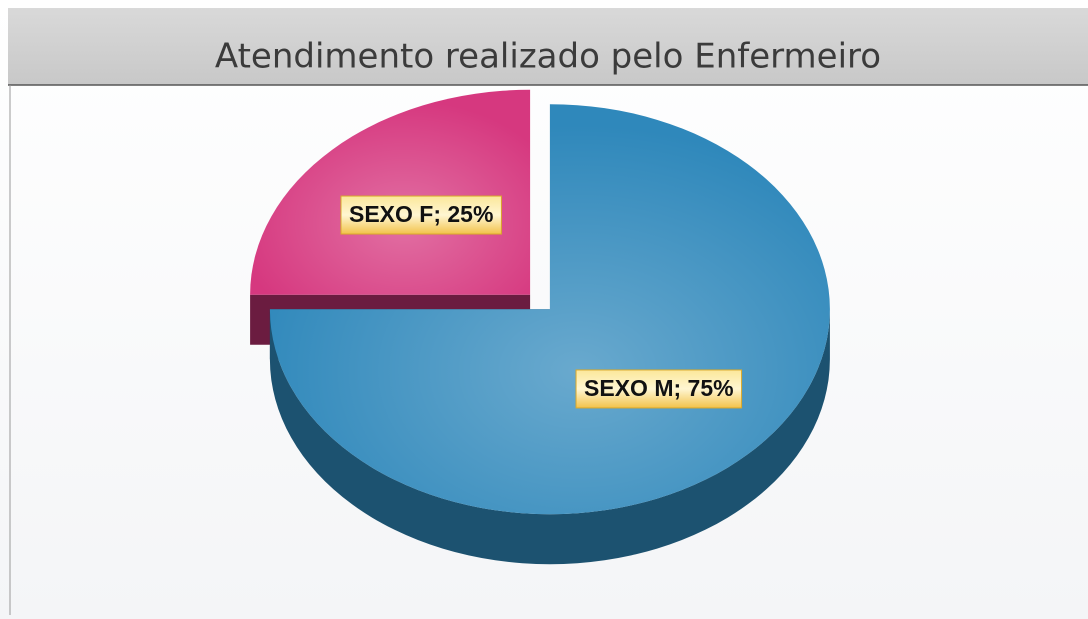 The width and height of the screenshot is (1088, 619). I want to click on title-bar, so click(548, 46).